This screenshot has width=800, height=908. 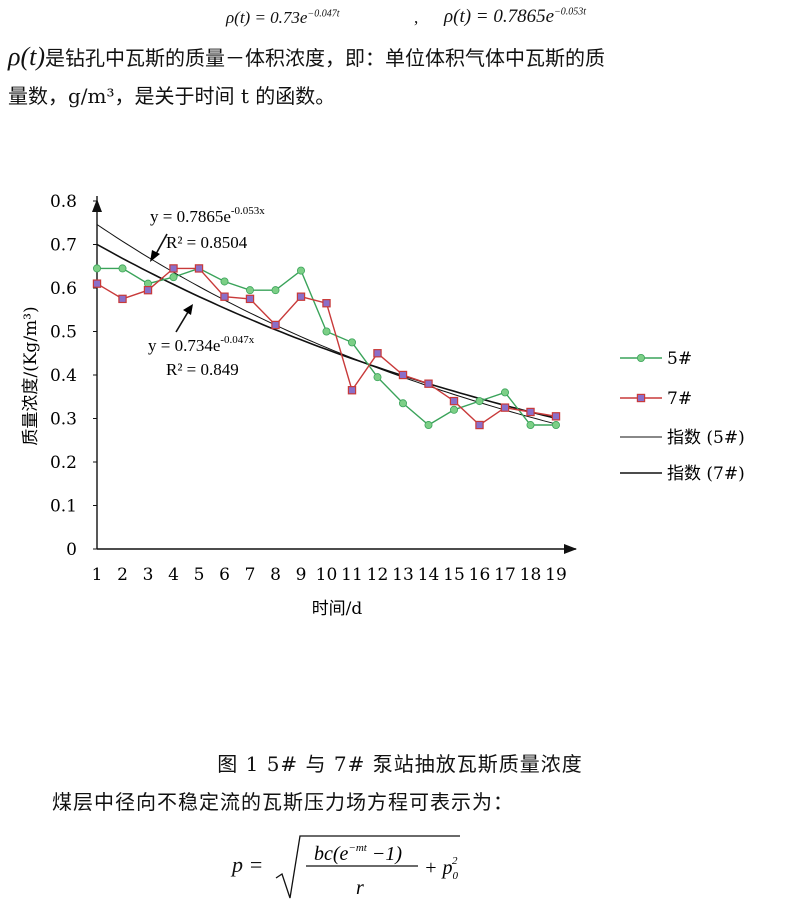 I want to click on x-axis-arrow, so click(x=570, y=549).